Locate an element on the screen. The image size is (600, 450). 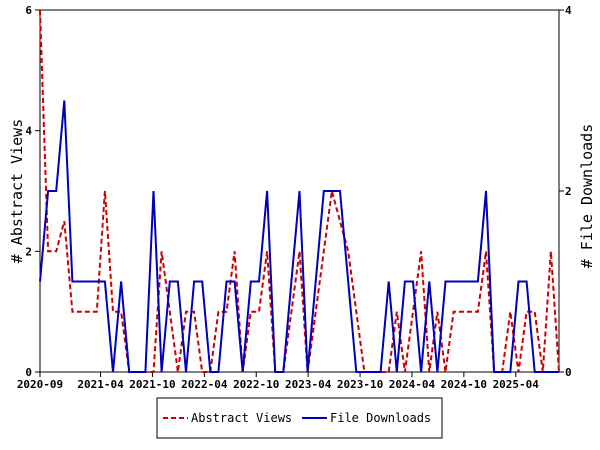
legend-box is located at coordinates (299, 418).